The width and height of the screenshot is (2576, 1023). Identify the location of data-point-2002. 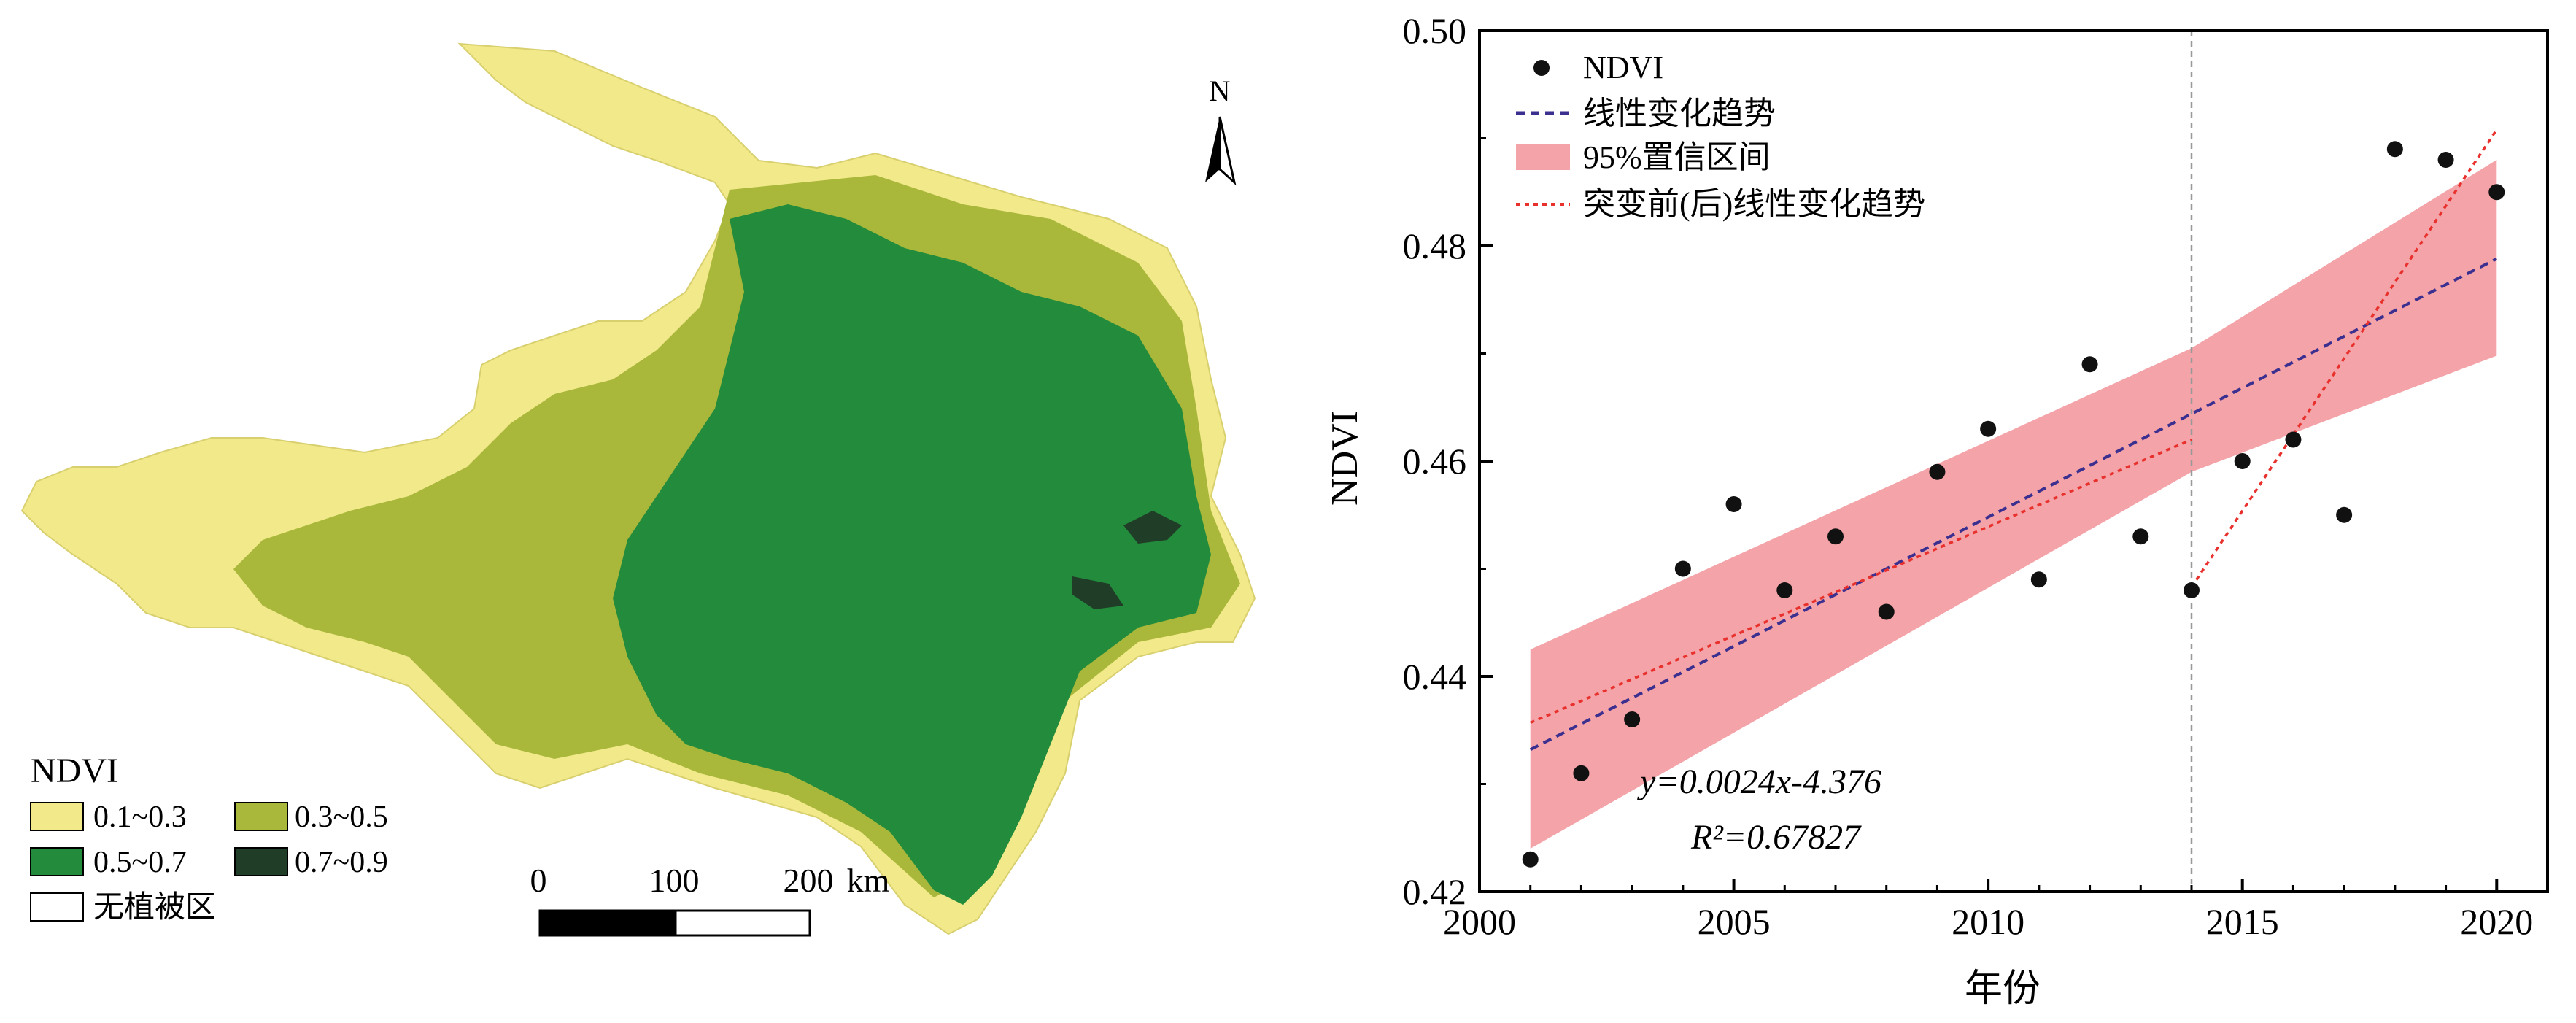
(1581, 773).